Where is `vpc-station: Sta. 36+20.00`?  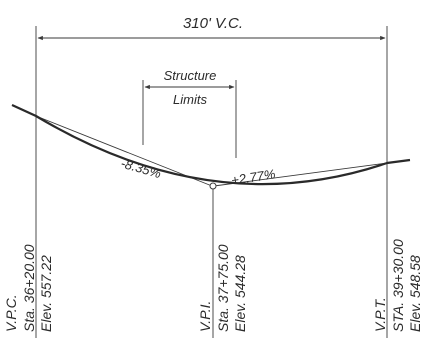 vpc-station: Sta. 36+20.00 is located at coordinates (29, 288).